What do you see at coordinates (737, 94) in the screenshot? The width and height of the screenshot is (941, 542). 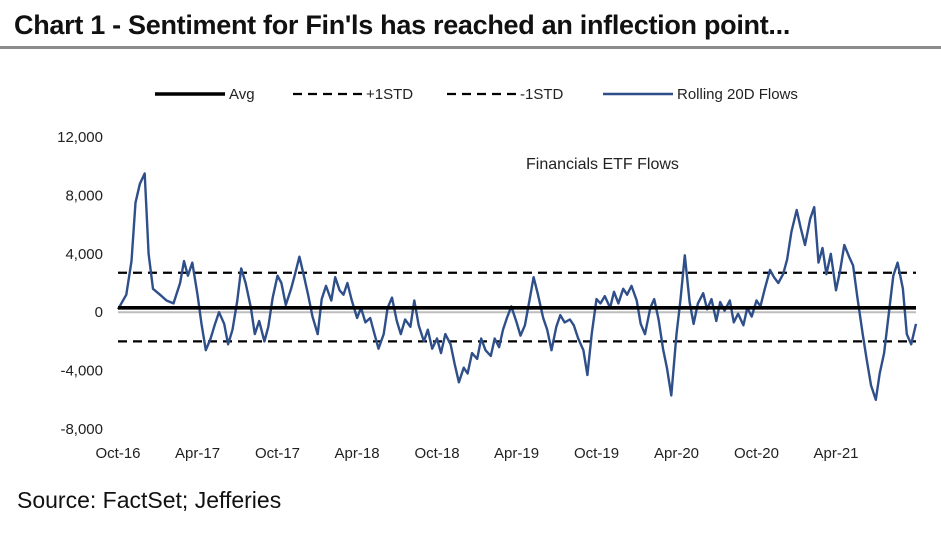 I see `legend-label: Rolling 20D Flows` at bounding box center [737, 94].